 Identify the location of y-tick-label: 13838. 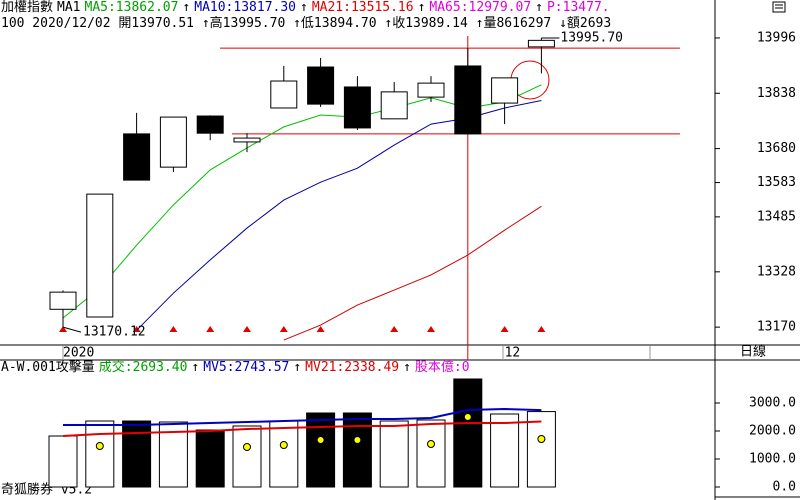
(776, 93).